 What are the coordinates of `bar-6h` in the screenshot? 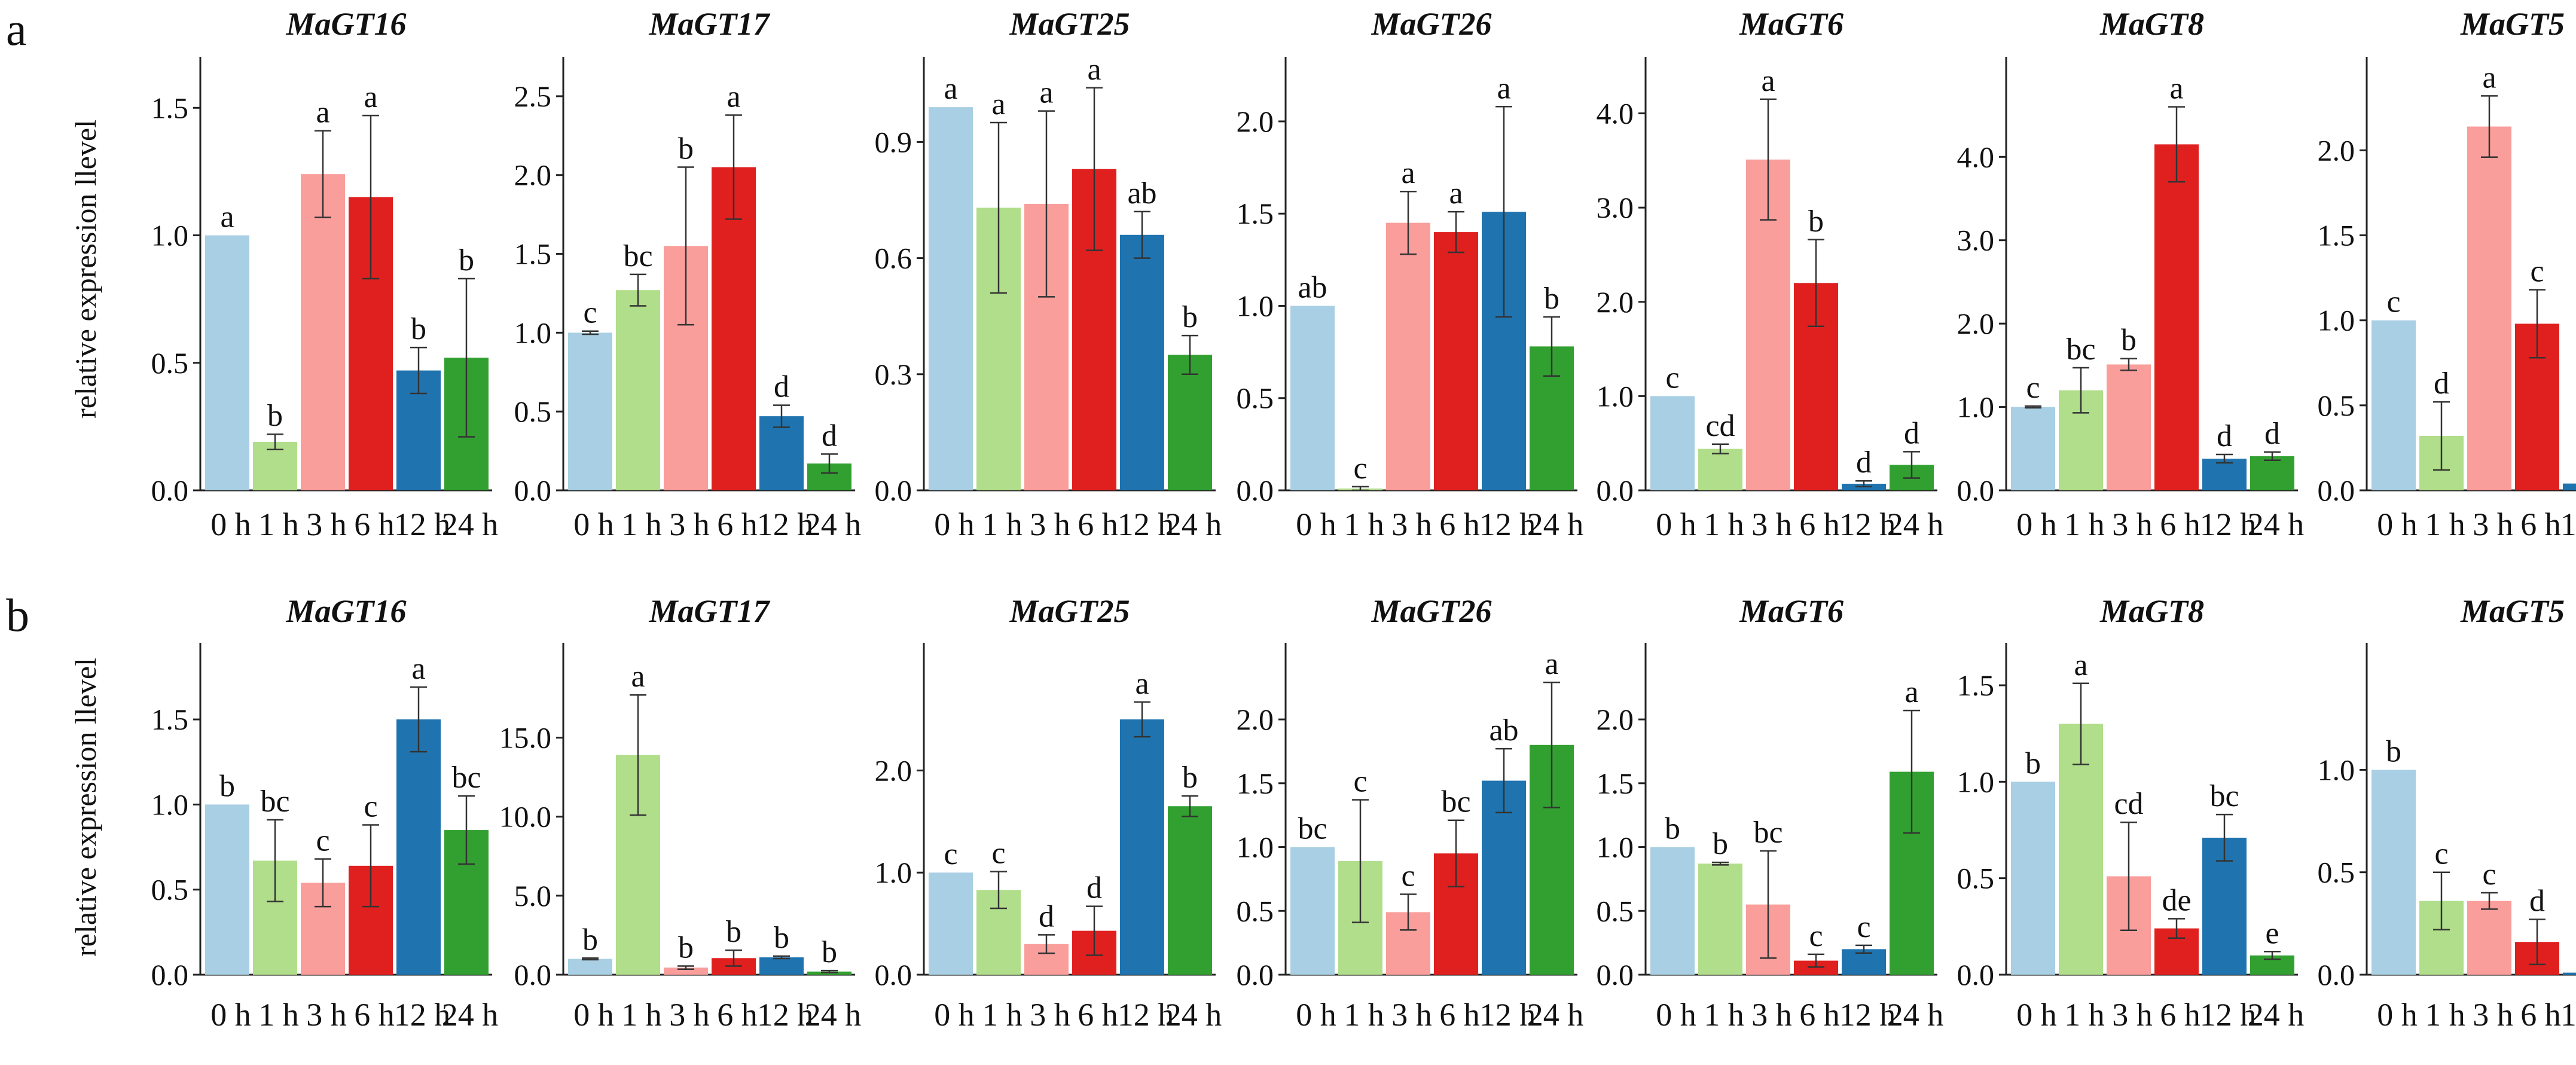 It's located at (734, 329).